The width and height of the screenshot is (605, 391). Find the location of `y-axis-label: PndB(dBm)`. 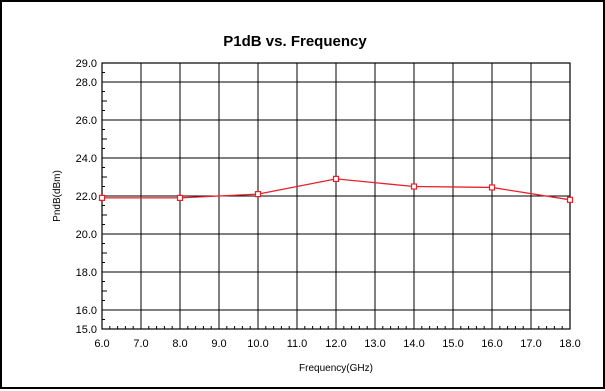

y-axis-label: PndB(dBm) is located at coordinates (57, 196).